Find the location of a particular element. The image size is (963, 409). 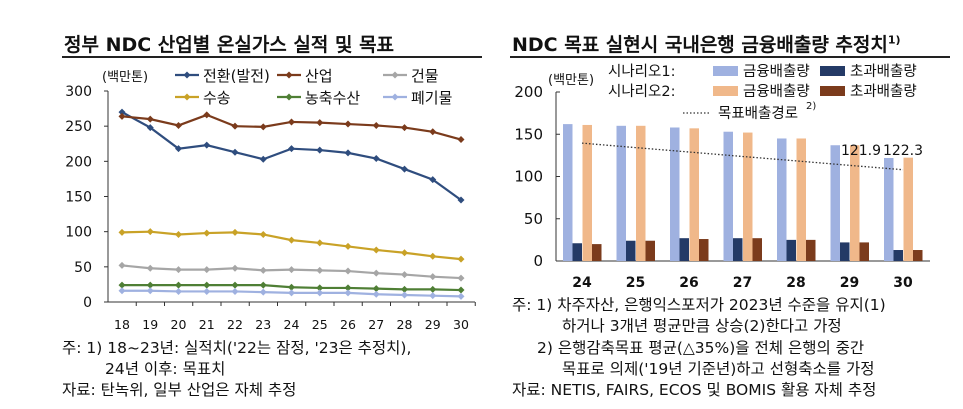

right-x-tick-label: 26 is located at coordinates (688, 283).